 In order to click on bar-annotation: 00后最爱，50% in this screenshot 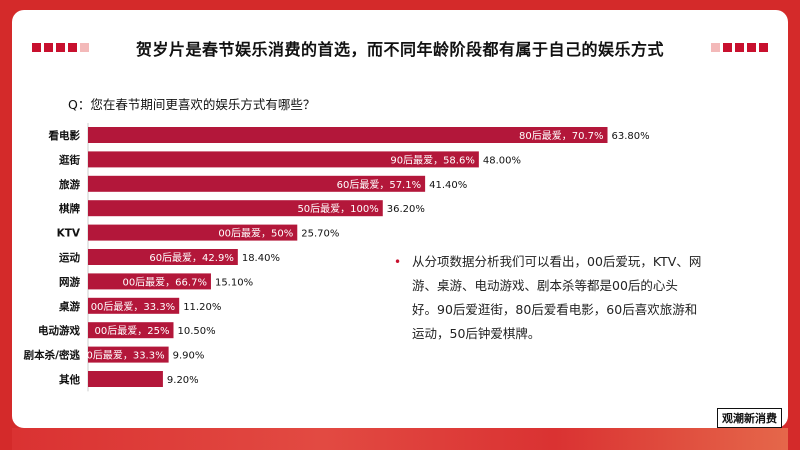, I will do `click(255, 233)`.